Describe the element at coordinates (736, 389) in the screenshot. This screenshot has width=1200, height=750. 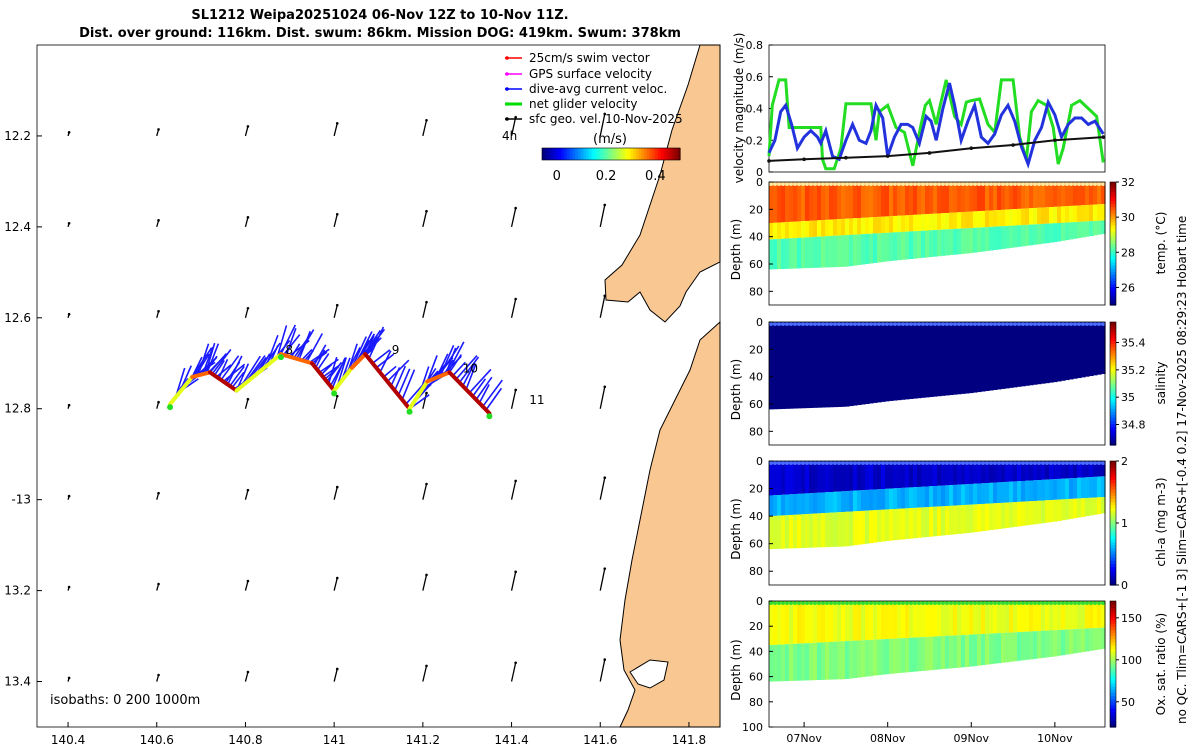
I see `section-ylabel: Depth (m)` at that location.